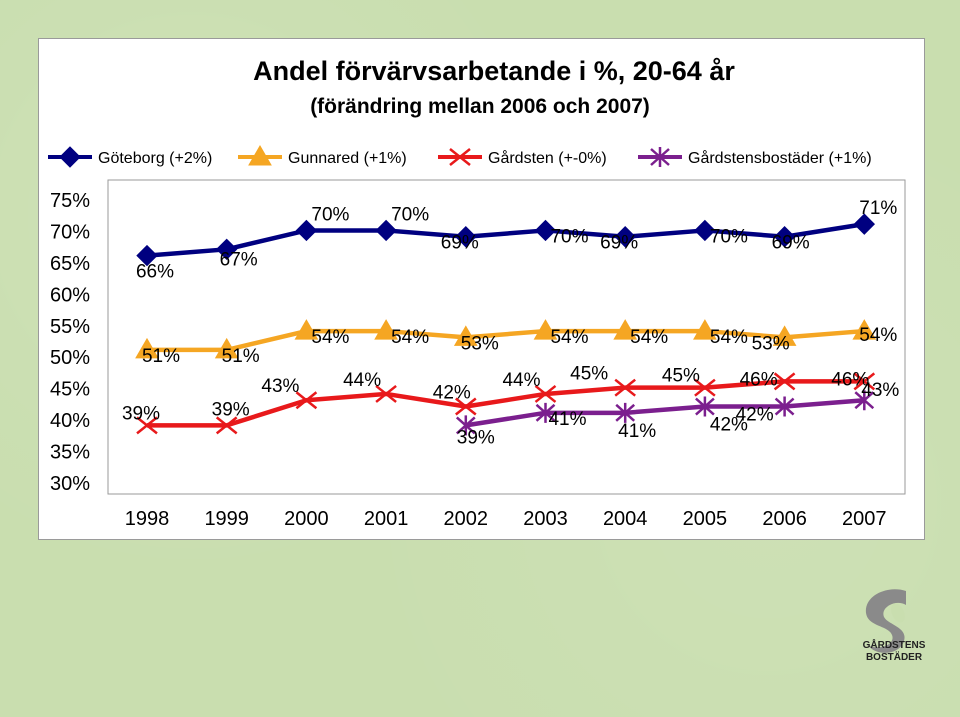  I want to click on y-tick-label: 75%, so click(70, 201).